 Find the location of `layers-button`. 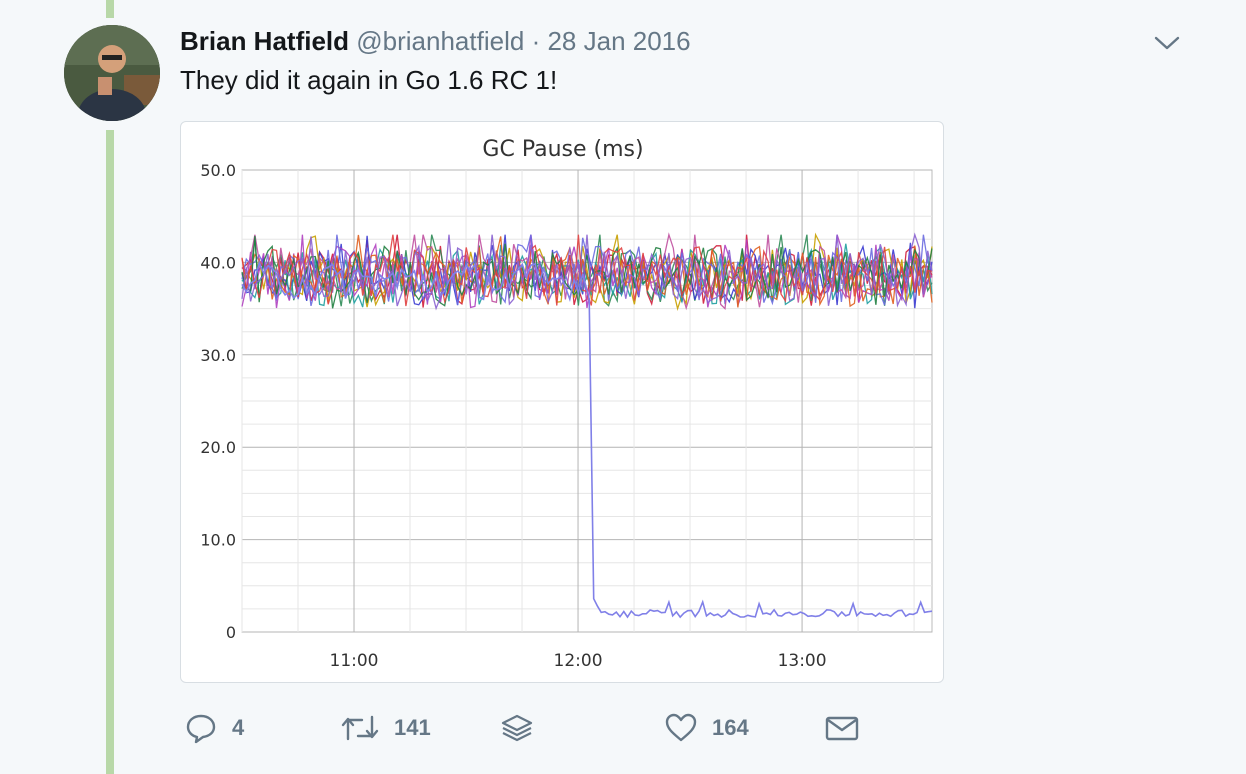

layers-button is located at coordinates (517, 728).